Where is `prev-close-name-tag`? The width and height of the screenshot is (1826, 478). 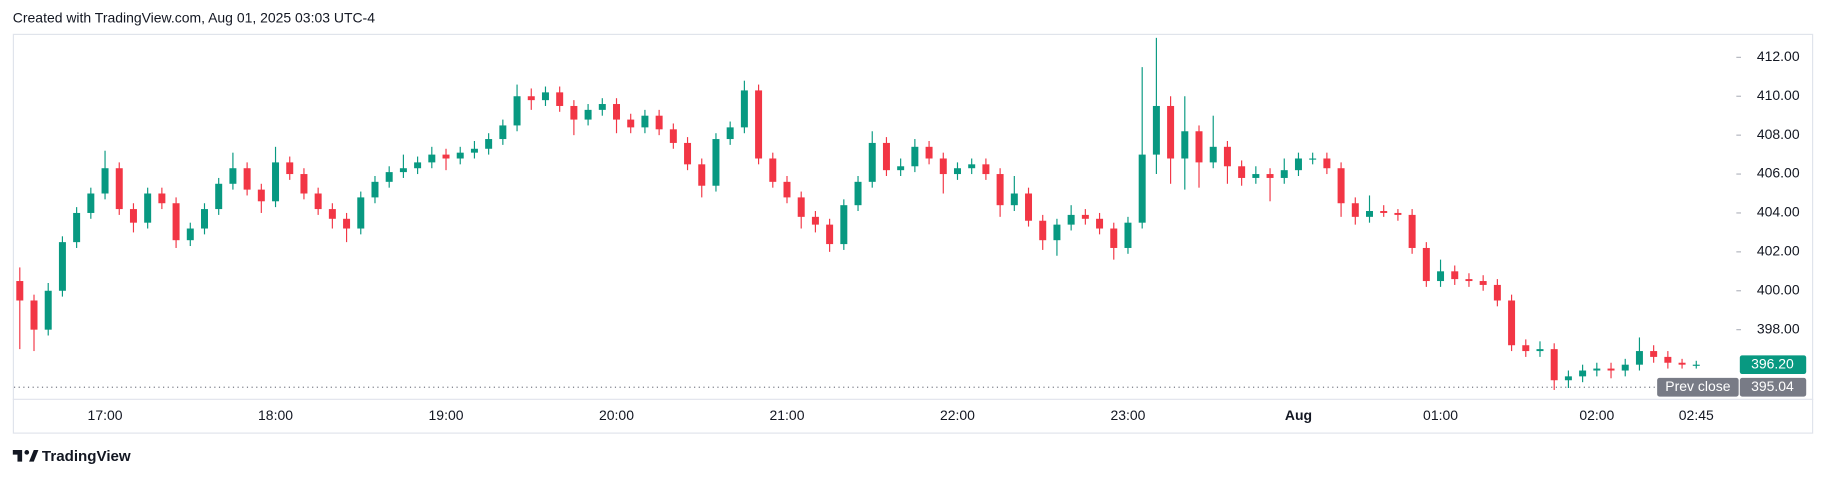 prev-close-name-tag is located at coordinates (1698, 387).